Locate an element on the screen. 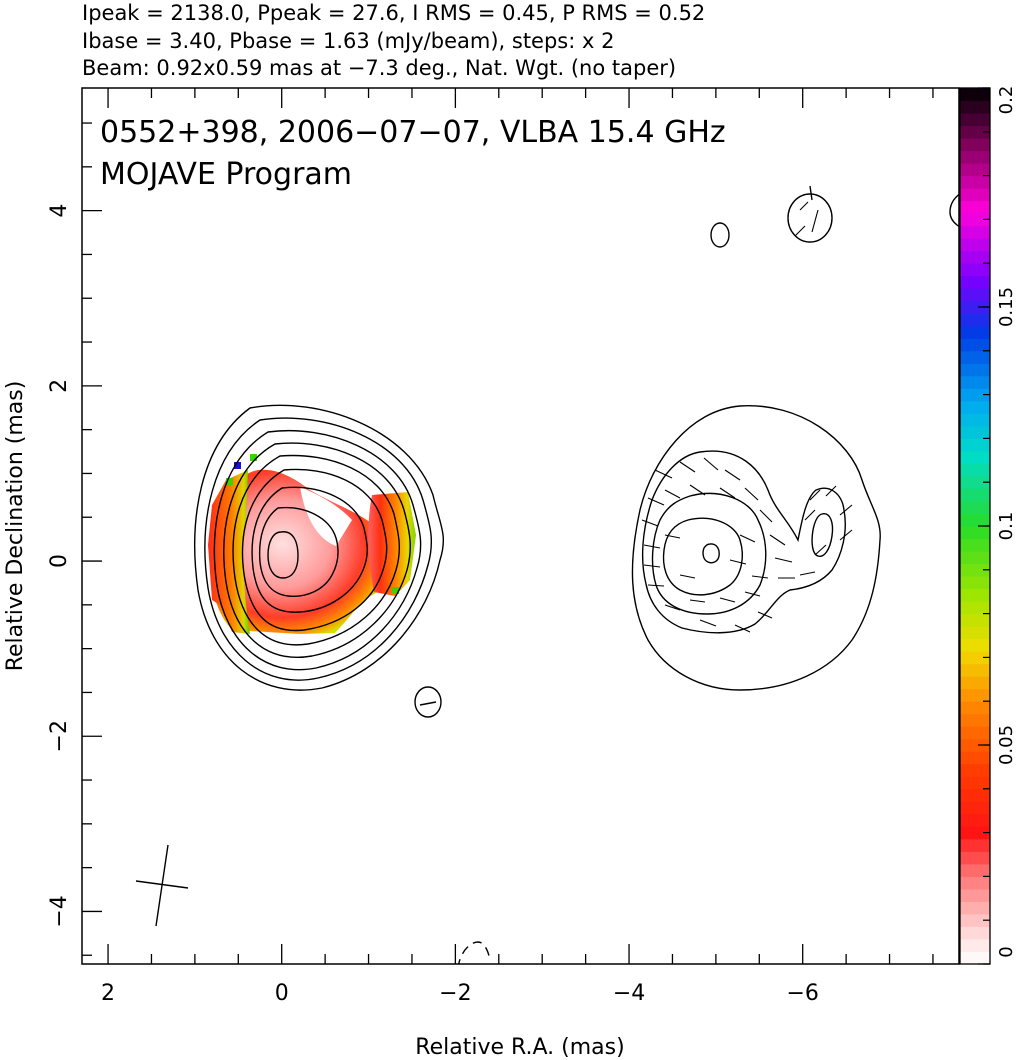 This screenshot has width=1021, height=1060. colorbar-tick-labels: 0 0.05 0.1 0.15 0.2 is located at coordinates (1006, 522).